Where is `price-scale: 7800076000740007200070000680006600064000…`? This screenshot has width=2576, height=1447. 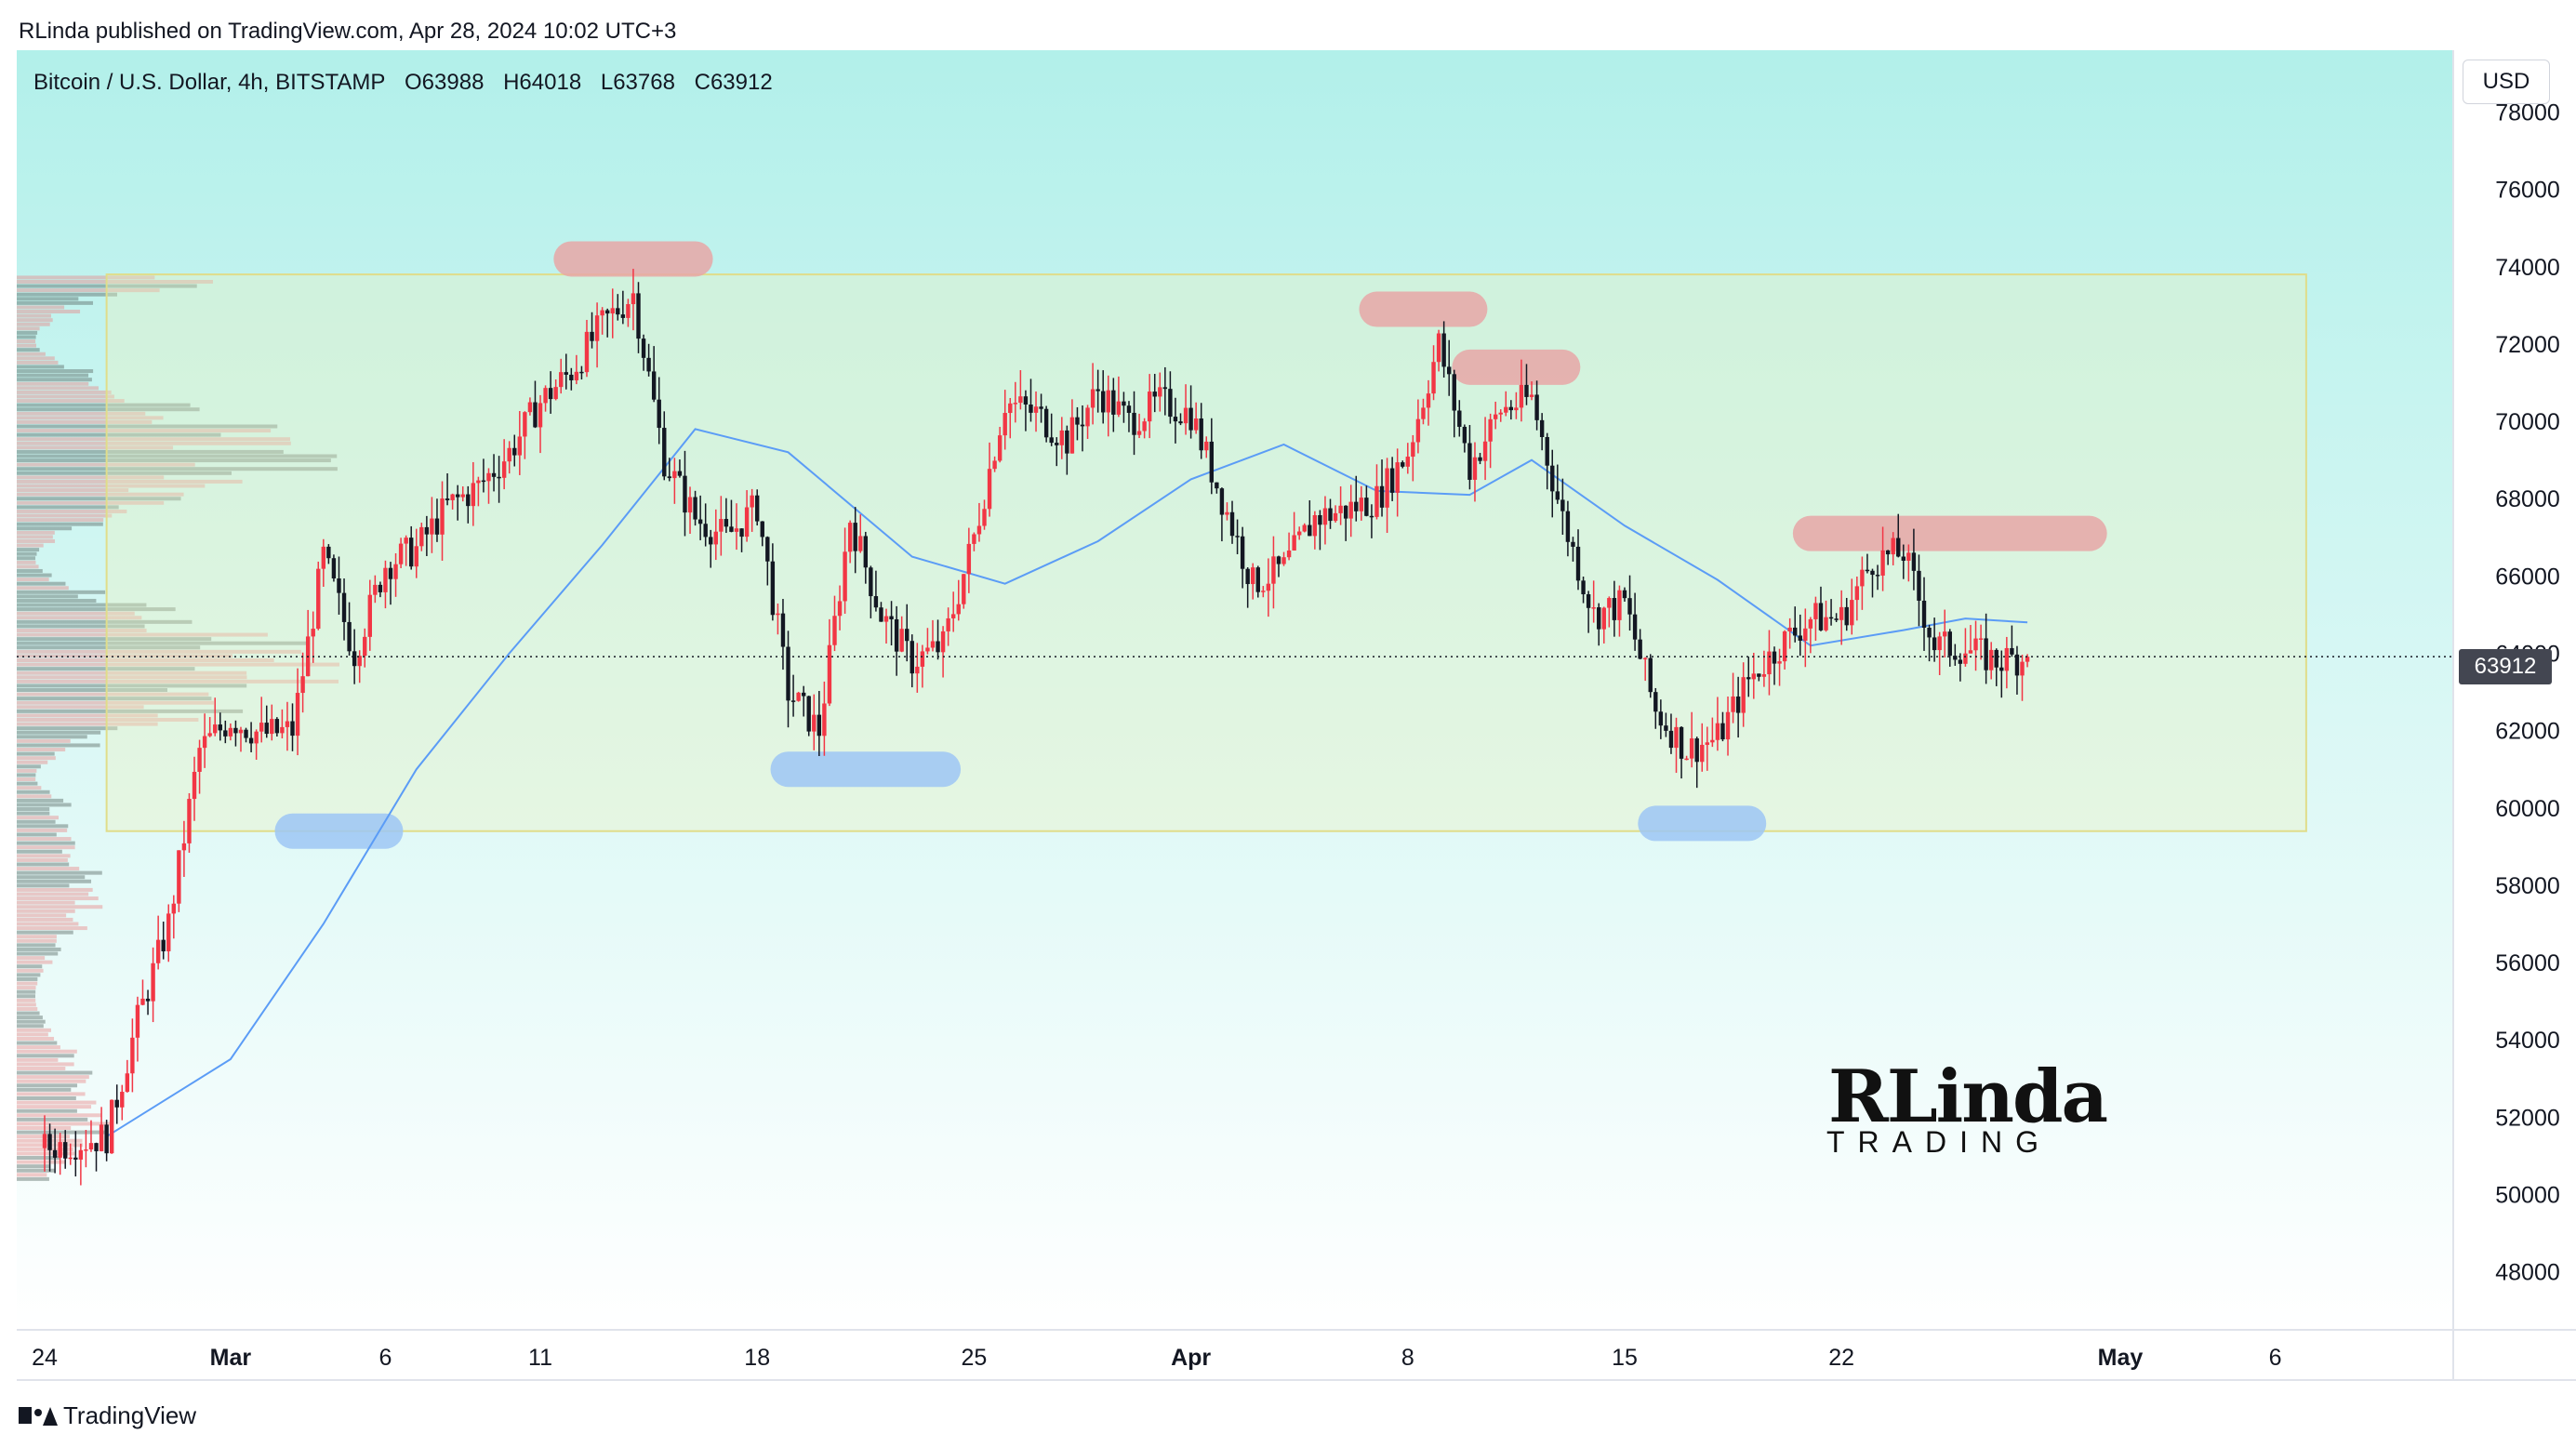 price-scale: 7800076000740007200070000680006600064000… is located at coordinates (2527, 693).